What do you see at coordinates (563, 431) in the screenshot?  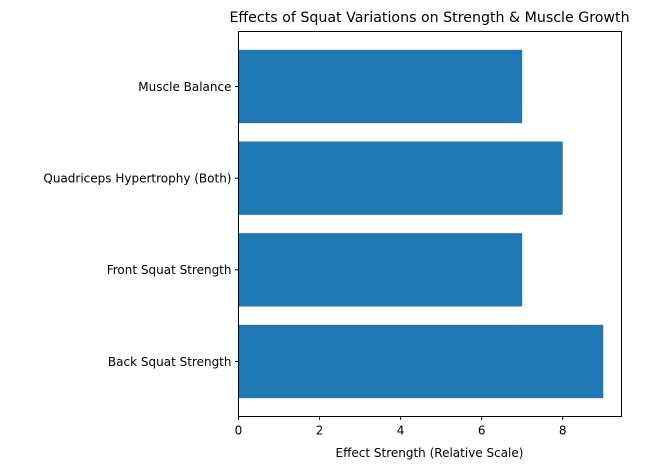 I see `x-tick-label: 8` at bounding box center [563, 431].